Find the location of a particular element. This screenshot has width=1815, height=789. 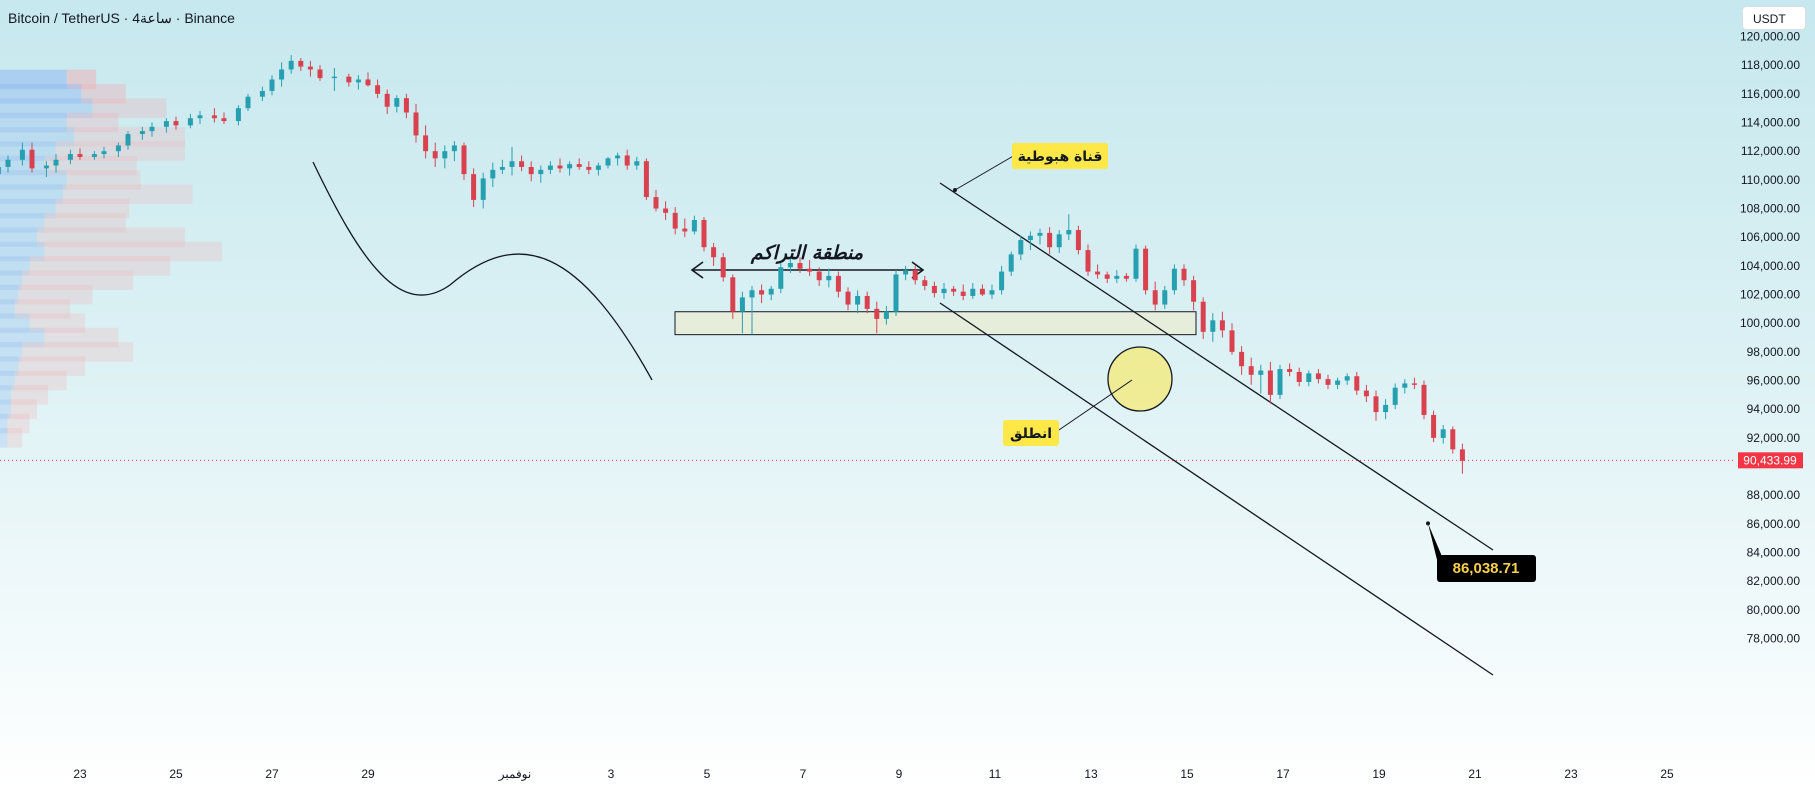

channel-label: قناة هبوطية is located at coordinates (1060, 157).